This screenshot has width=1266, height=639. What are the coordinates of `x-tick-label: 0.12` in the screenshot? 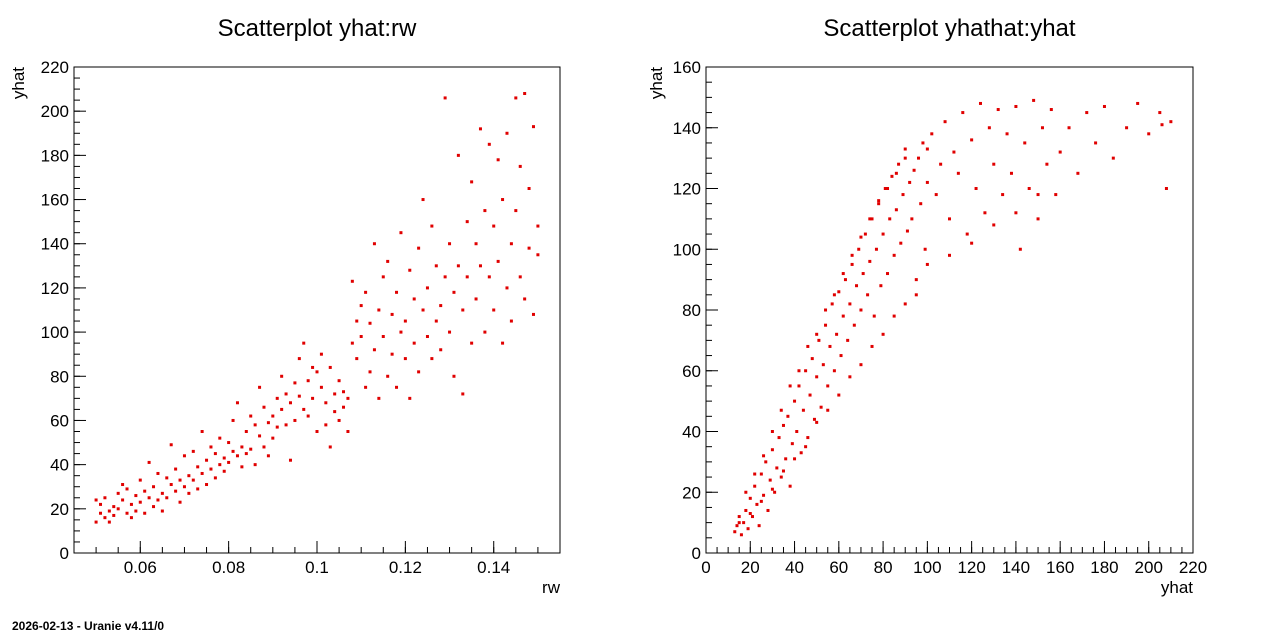 It's located at (405, 567).